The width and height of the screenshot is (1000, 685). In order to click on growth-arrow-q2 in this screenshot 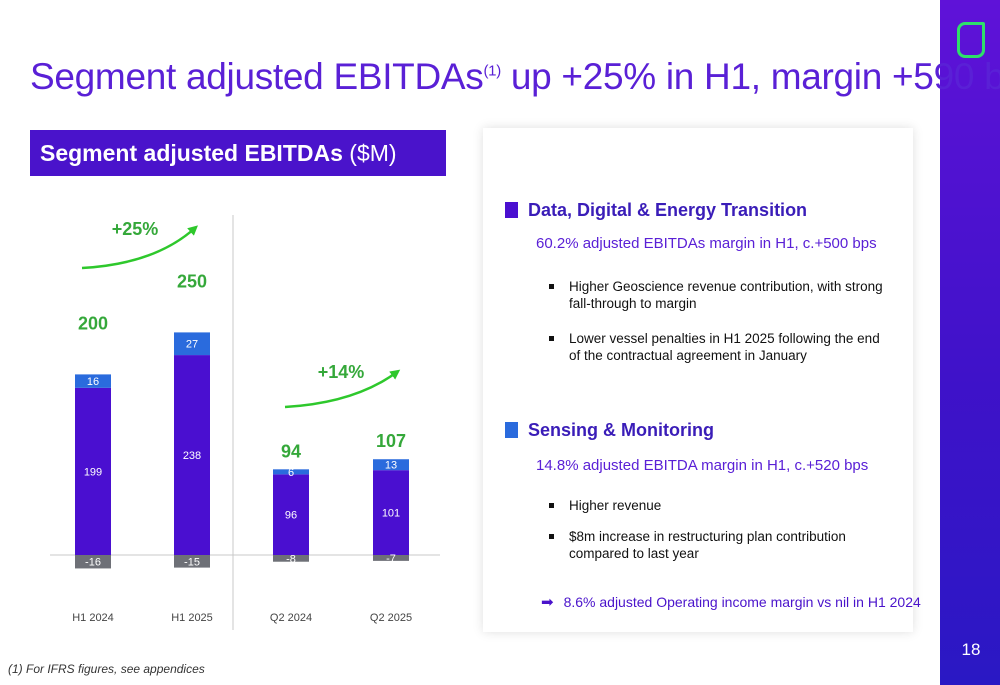, I will do `click(342, 389)`.